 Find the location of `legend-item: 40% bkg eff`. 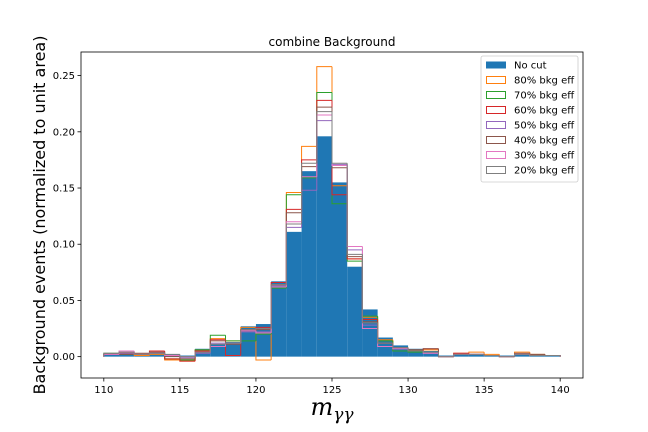

legend-item: 40% bkg eff is located at coordinates (530, 141).